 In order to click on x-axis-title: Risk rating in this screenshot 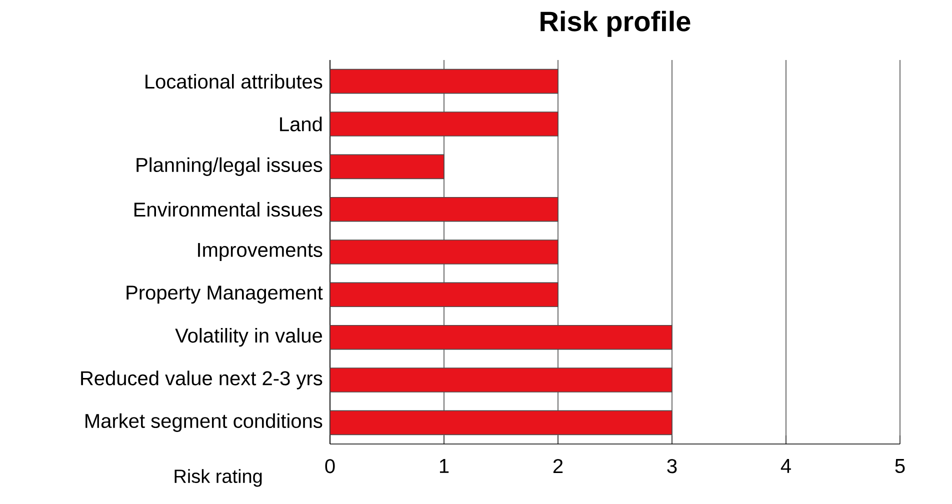, I will do `click(218, 478)`.